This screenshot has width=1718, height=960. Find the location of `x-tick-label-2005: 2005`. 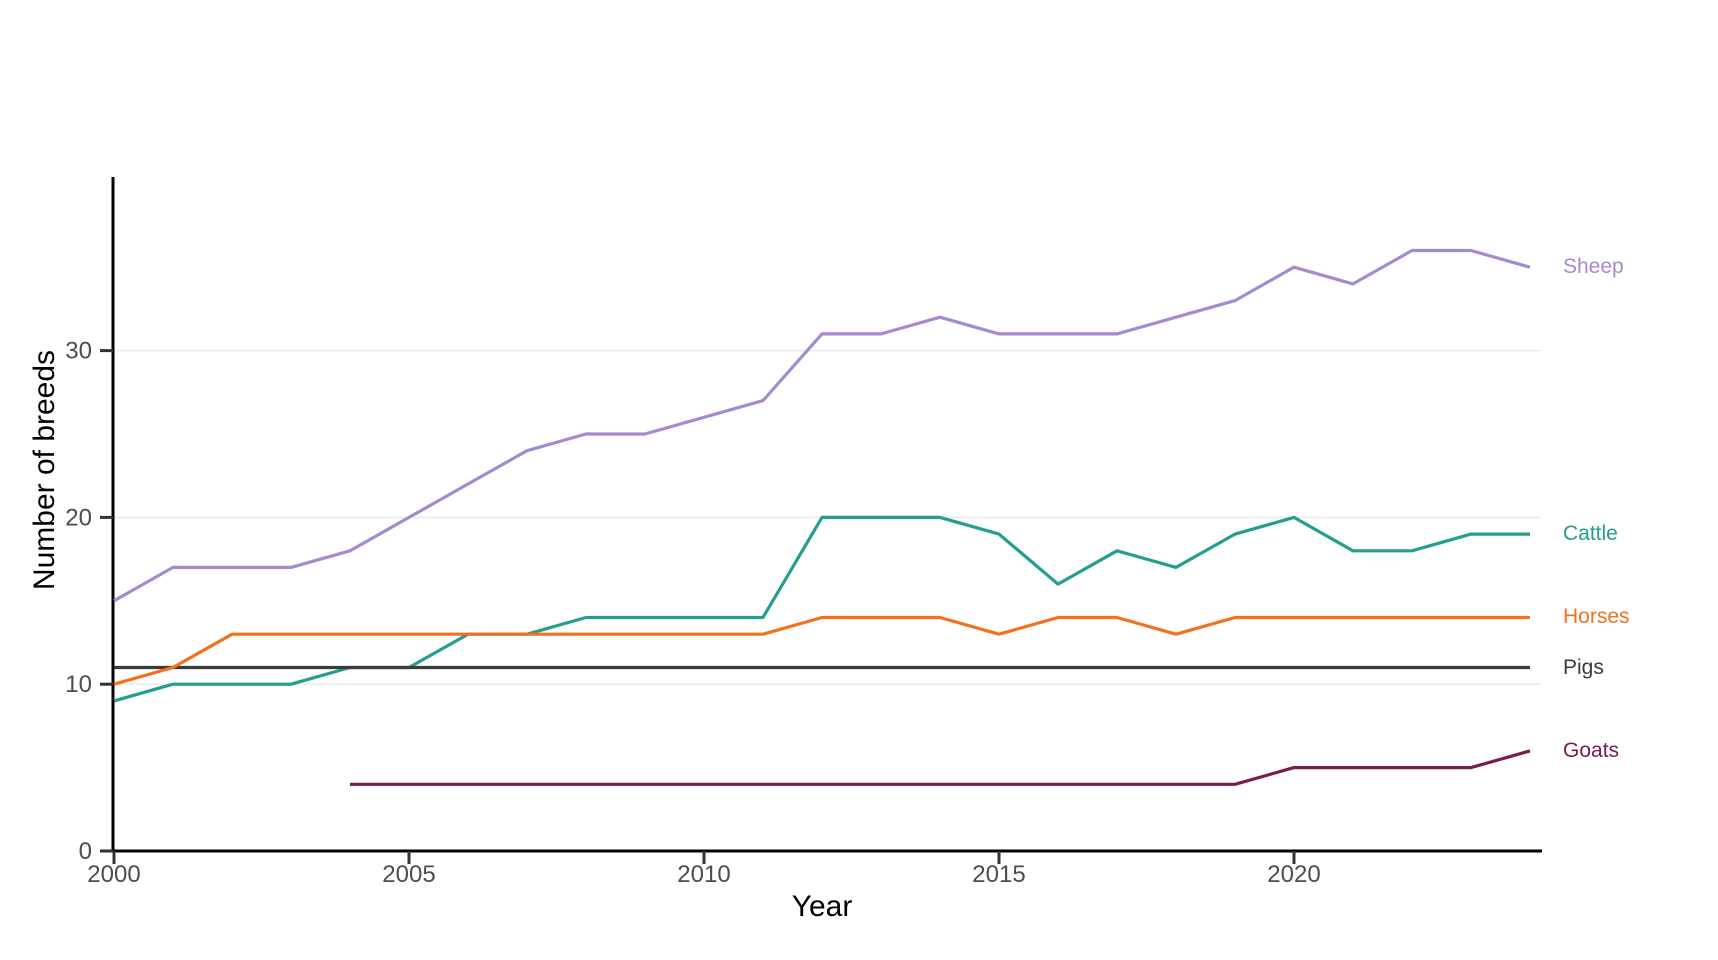

x-tick-label-2005: 2005 is located at coordinates (408, 874).